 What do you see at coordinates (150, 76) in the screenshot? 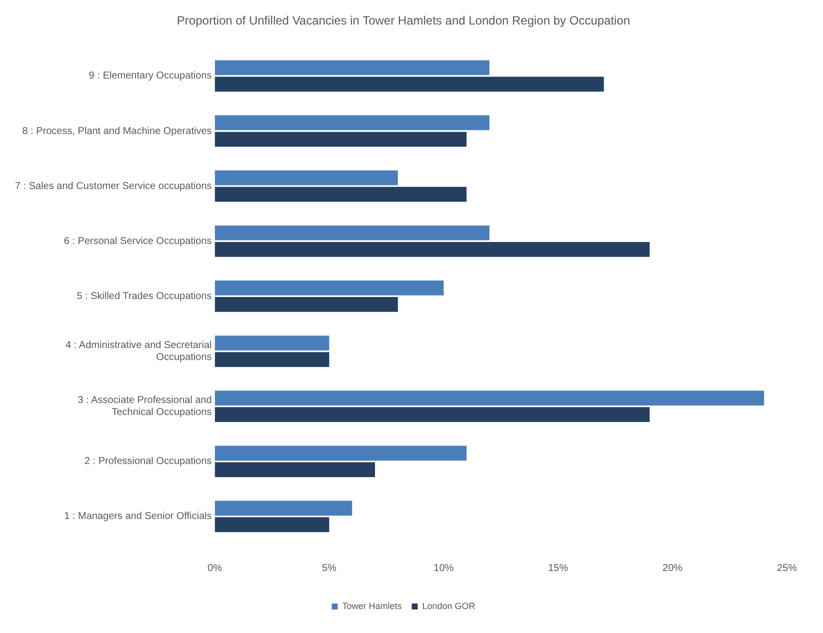
I see `y-tick-label: 9 : Elementary Occupations` at bounding box center [150, 76].